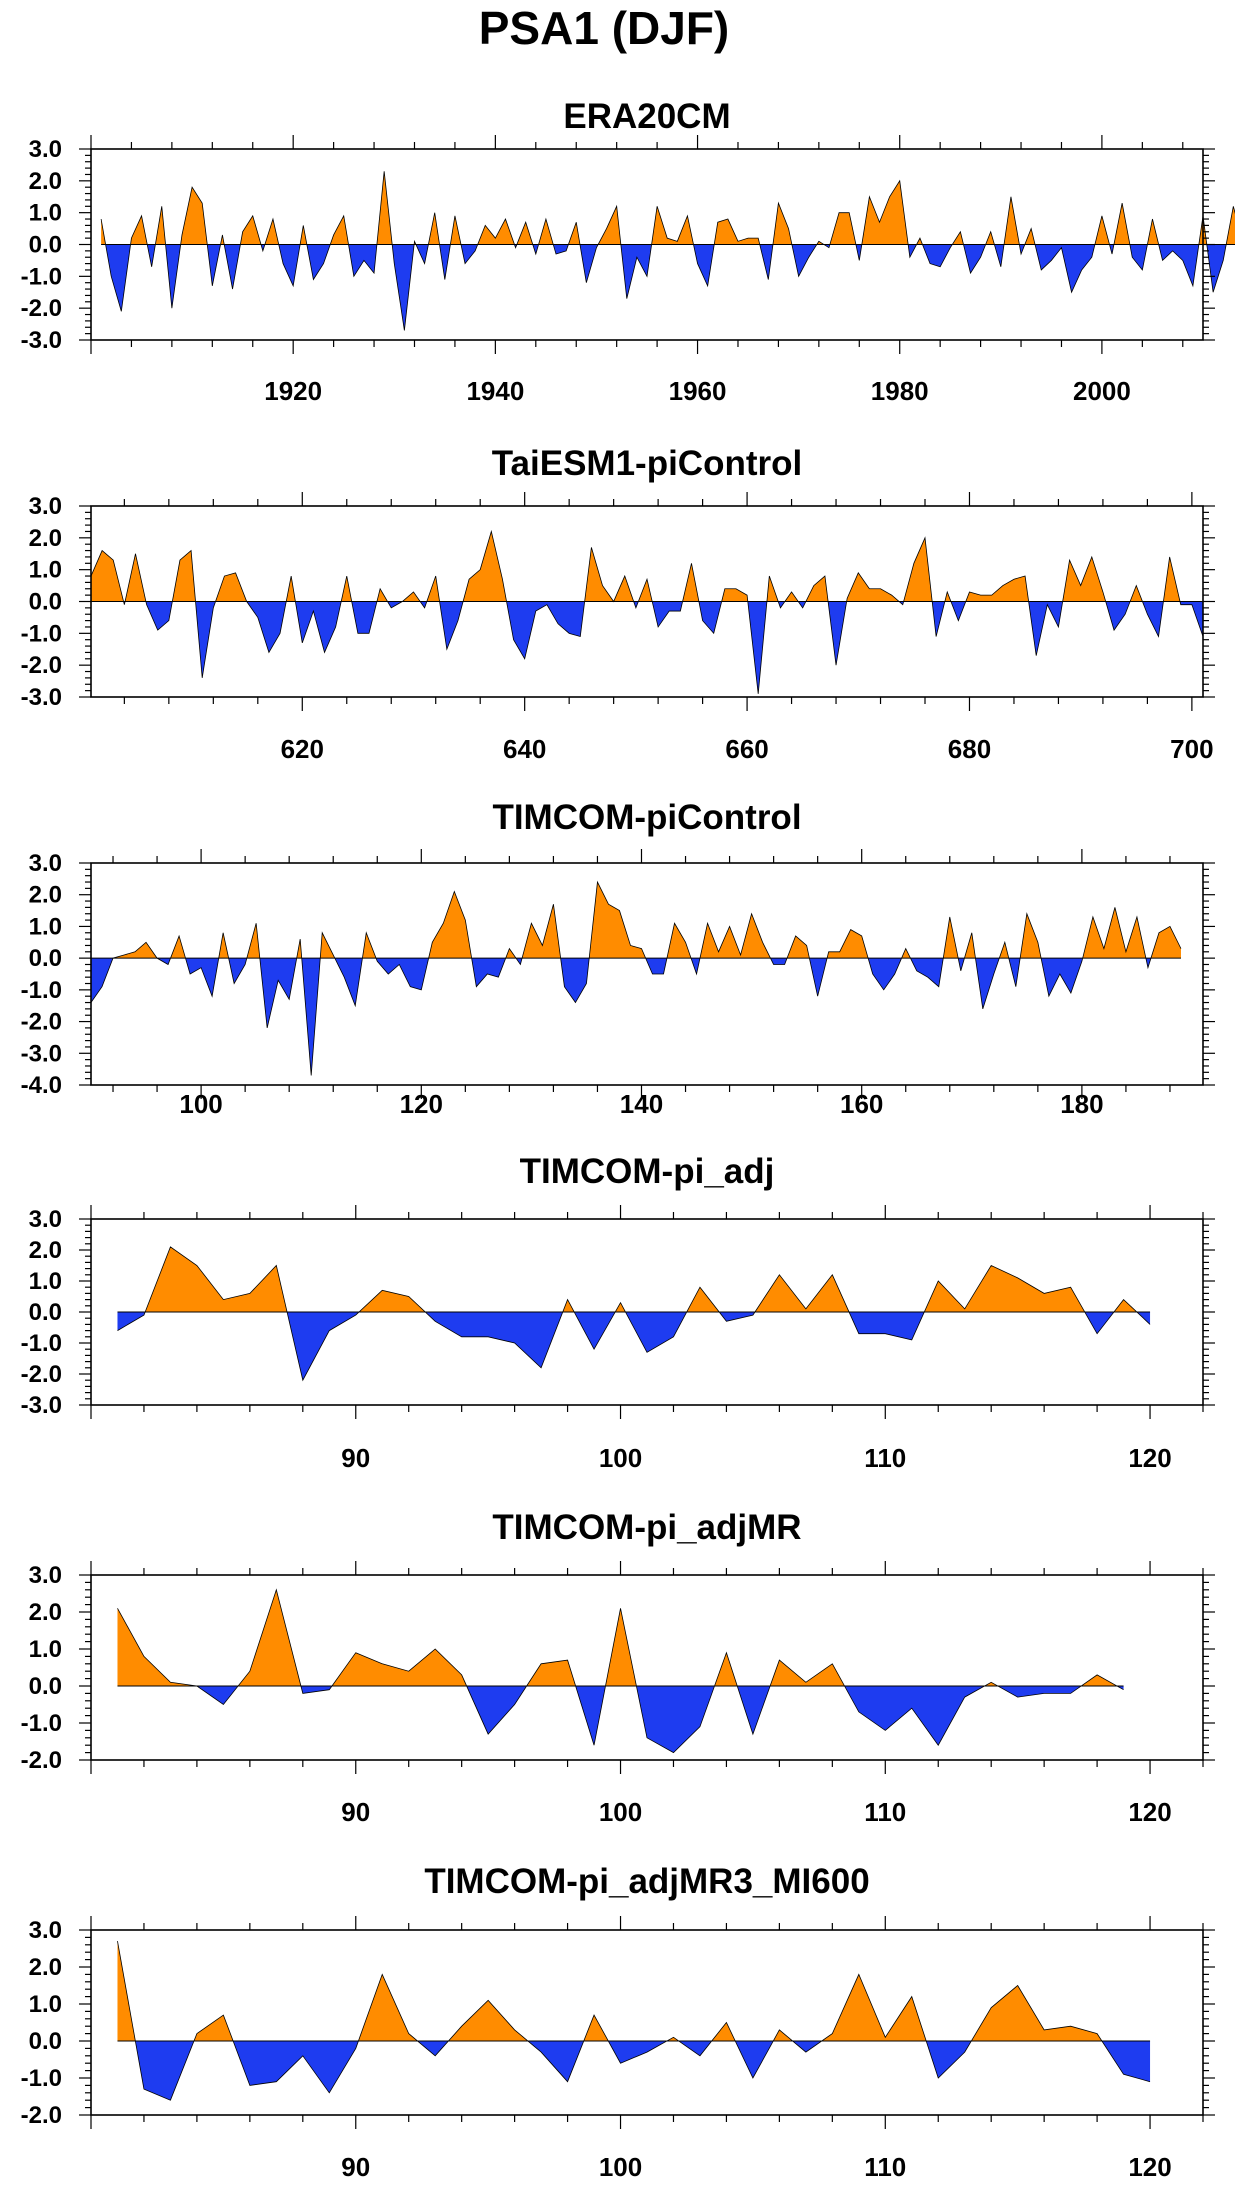  Describe the element at coordinates (646, 1527) in the screenshot. I see `chart-title: TIMCOM-pi_adjMR` at that location.